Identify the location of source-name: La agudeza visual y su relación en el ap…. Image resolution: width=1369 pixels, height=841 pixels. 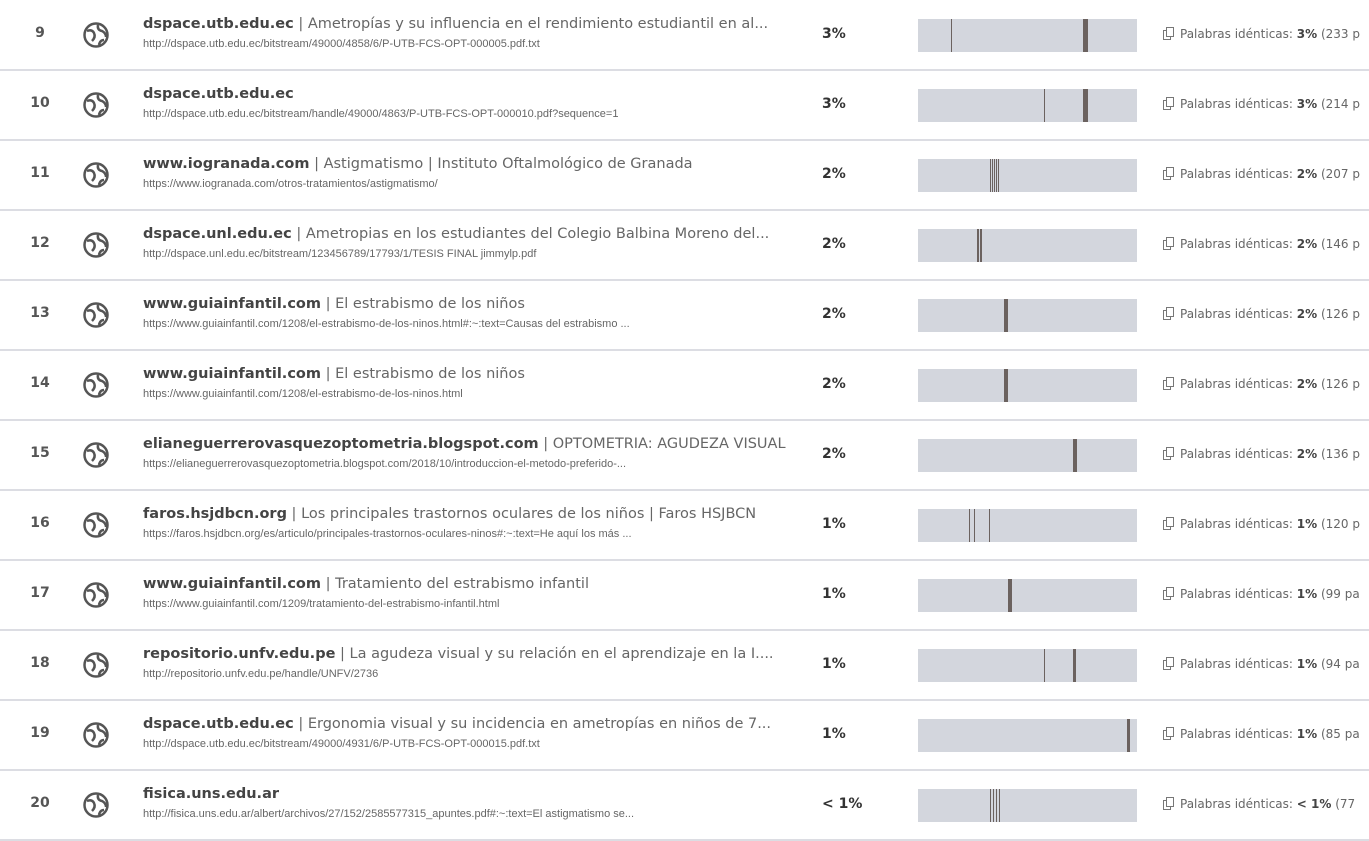
(561, 654).